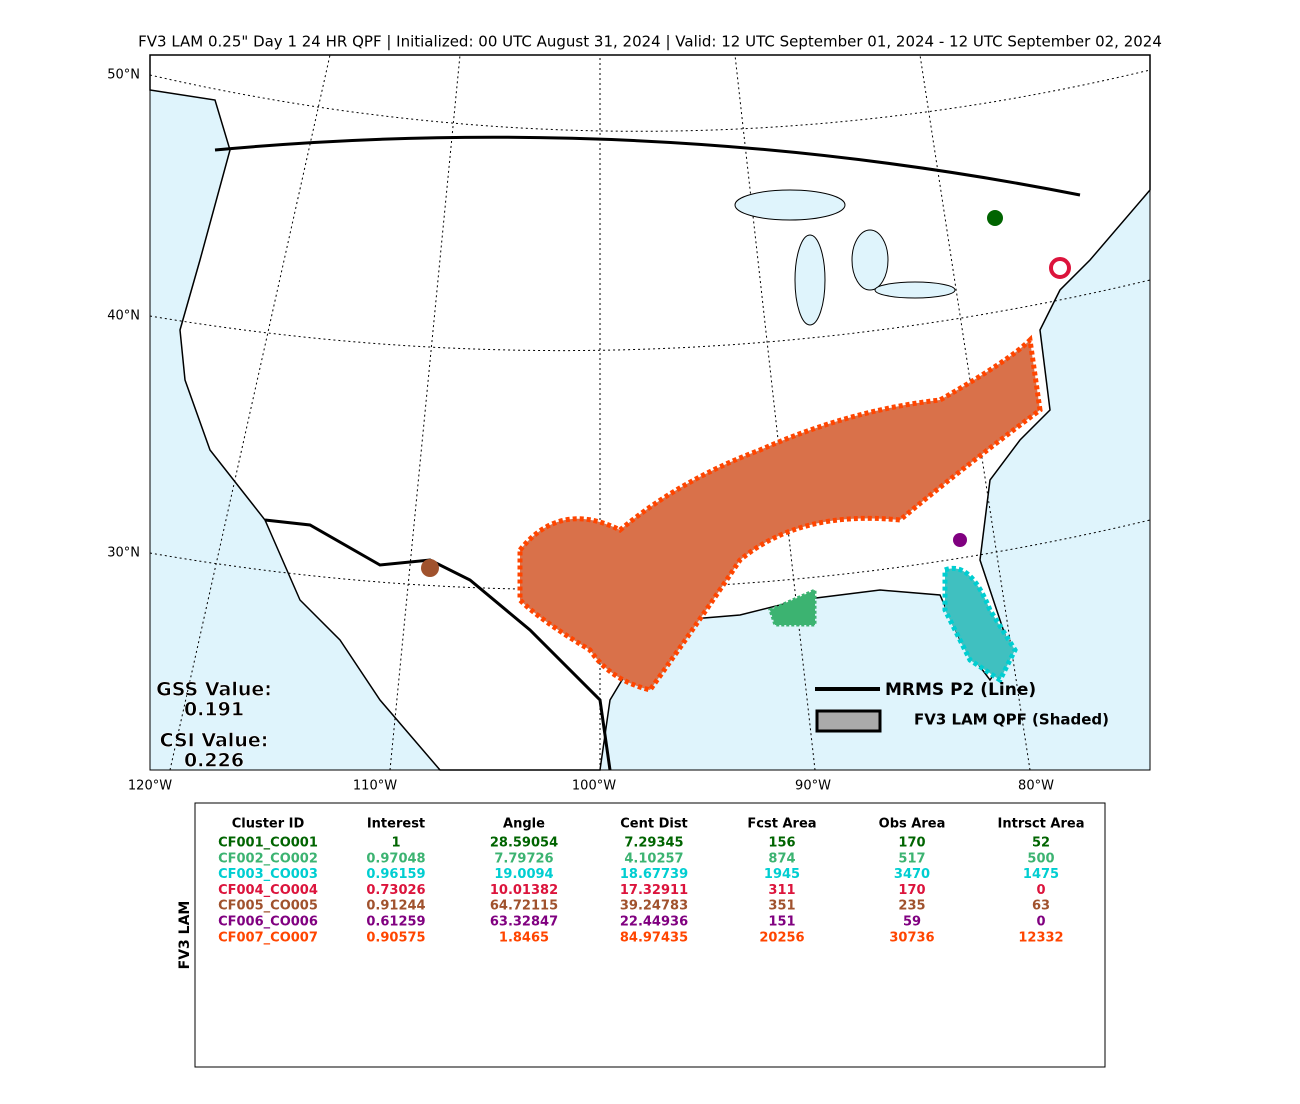 This screenshot has width=1300, height=1104. What do you see at coordinates (960, 690) in the screenshot?
I see `legend-label: MRMS P2 (Line)` at bounding box center [960, 690].